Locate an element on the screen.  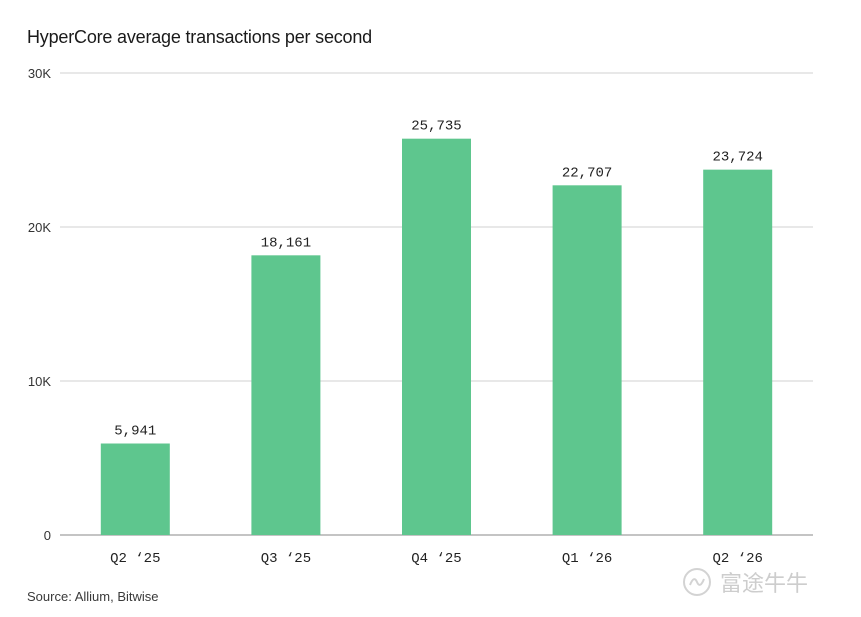
x-tick-label: Q2 ‘25 is located at coordinates (135, 559).